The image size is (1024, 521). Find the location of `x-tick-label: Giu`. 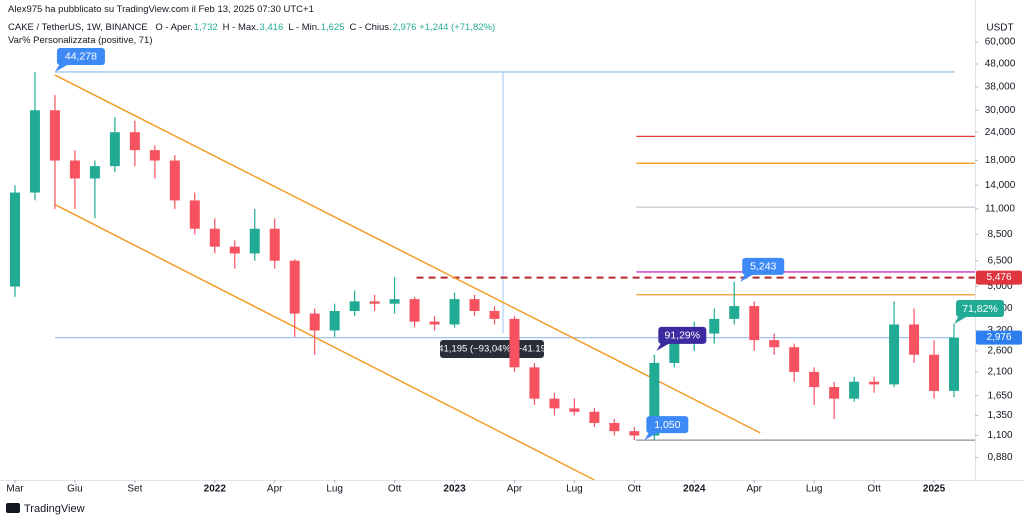

x-tick-label: Giu is located at coordinates (75, 489).